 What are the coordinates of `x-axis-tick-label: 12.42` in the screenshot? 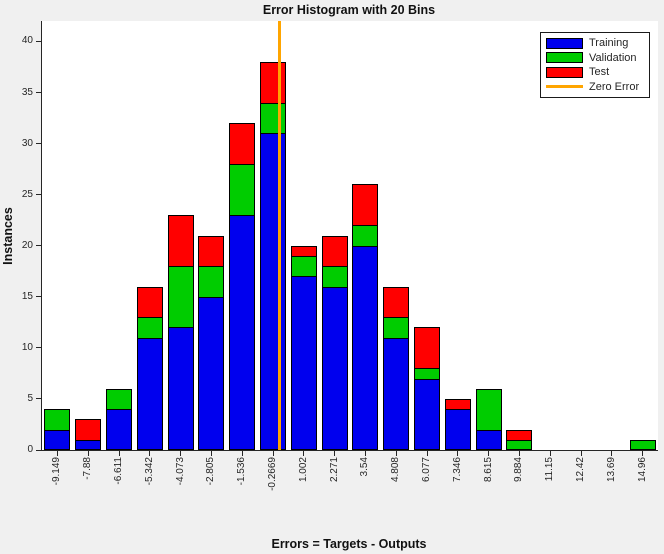 It's located at (580, 470).